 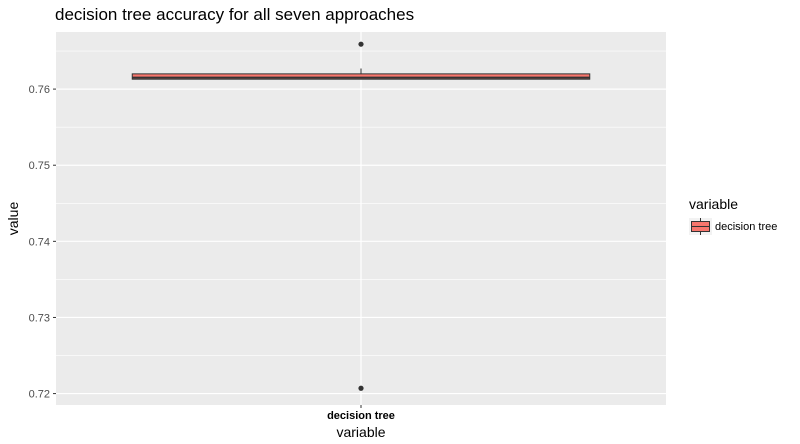 What do you see at coordinates (39, 395) in the screenshot?
I see `y-tick-label: 0.72` at bounding box center [39, 395].